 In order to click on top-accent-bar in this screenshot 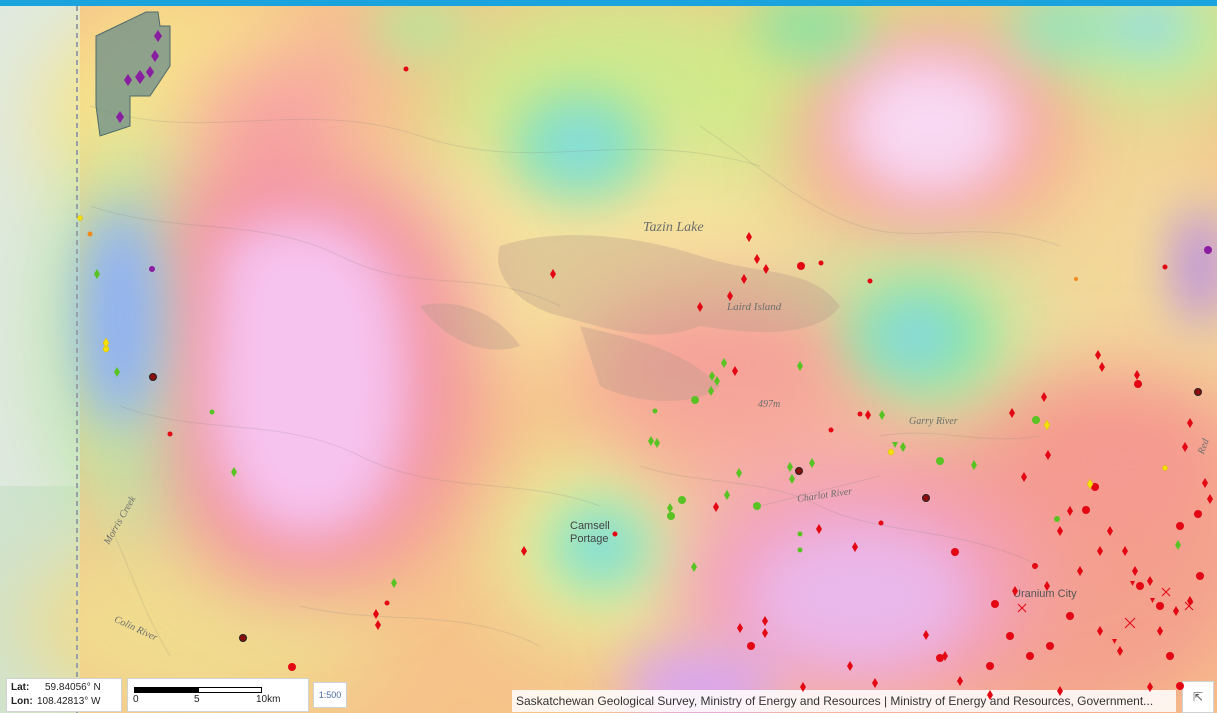, I will do `click(608, 3)`.